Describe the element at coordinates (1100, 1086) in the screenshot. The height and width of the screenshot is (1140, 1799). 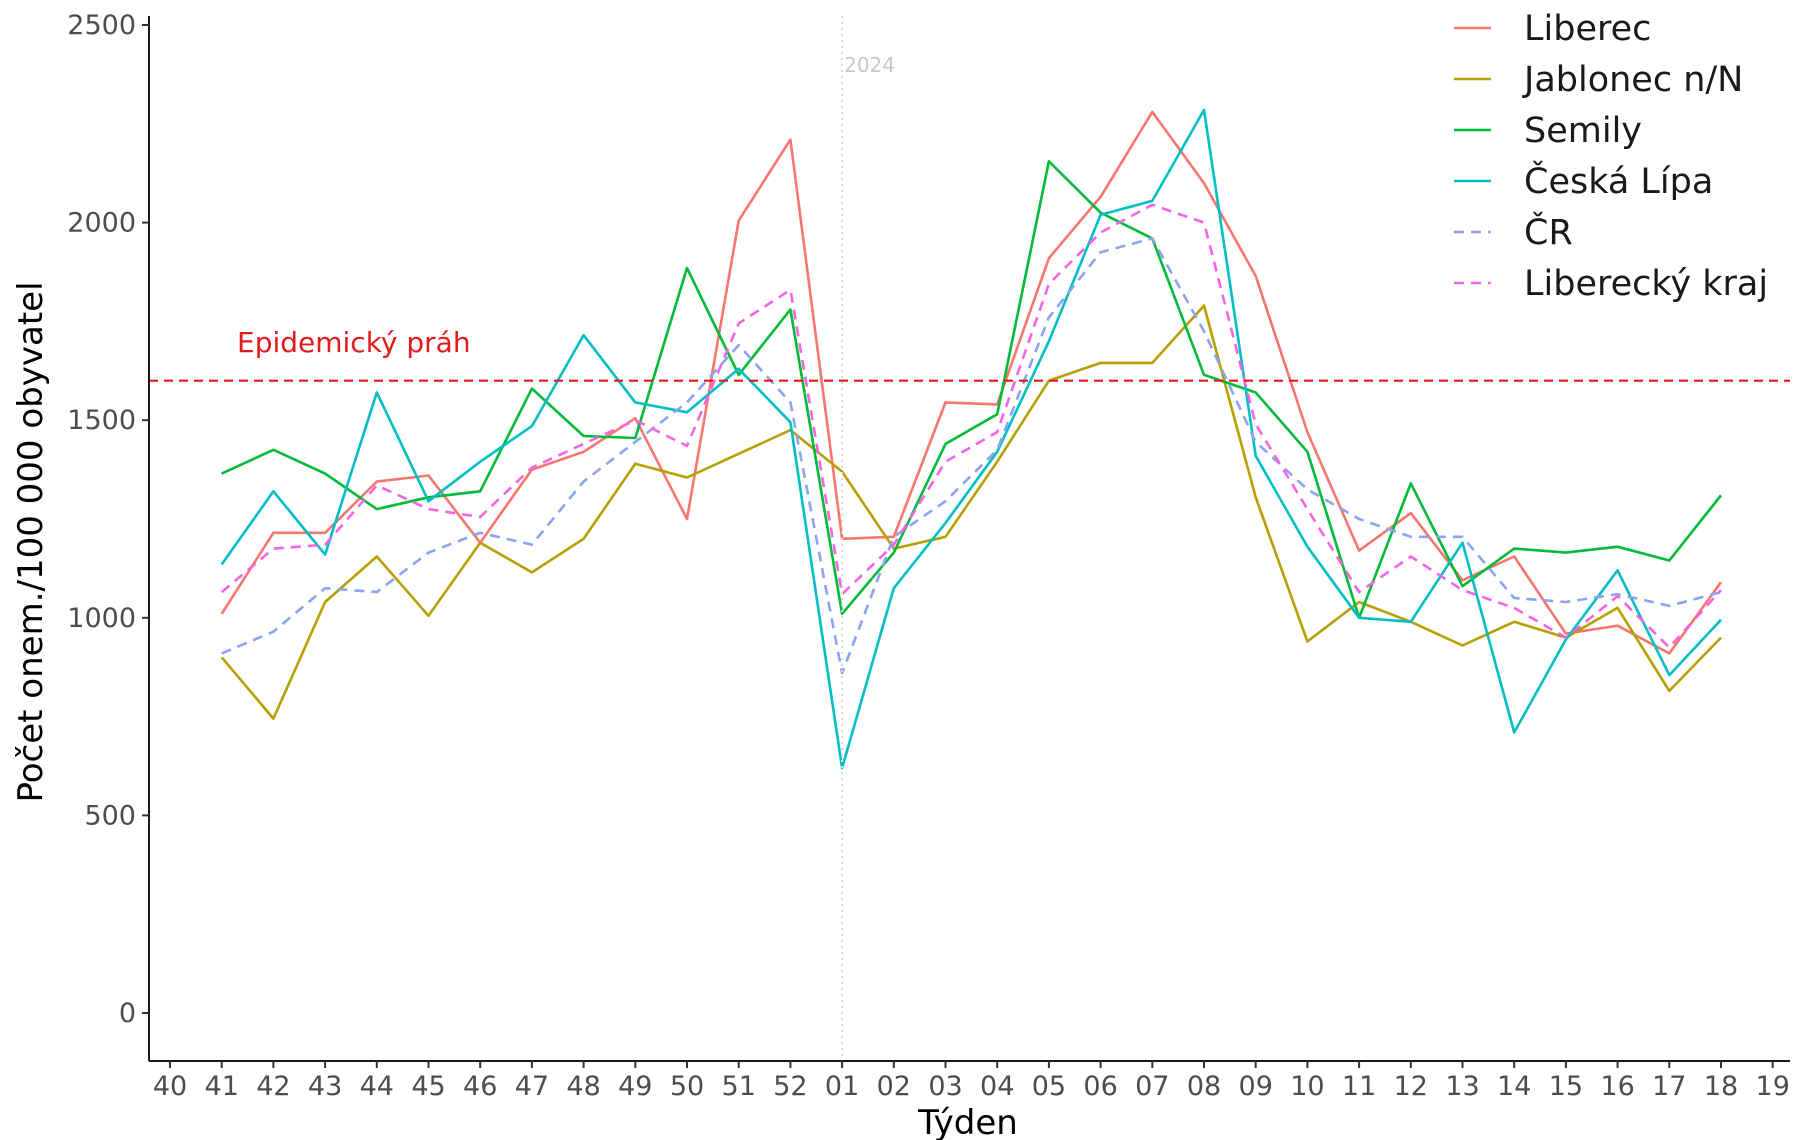
I see `x-tick-label: 06` at that location.